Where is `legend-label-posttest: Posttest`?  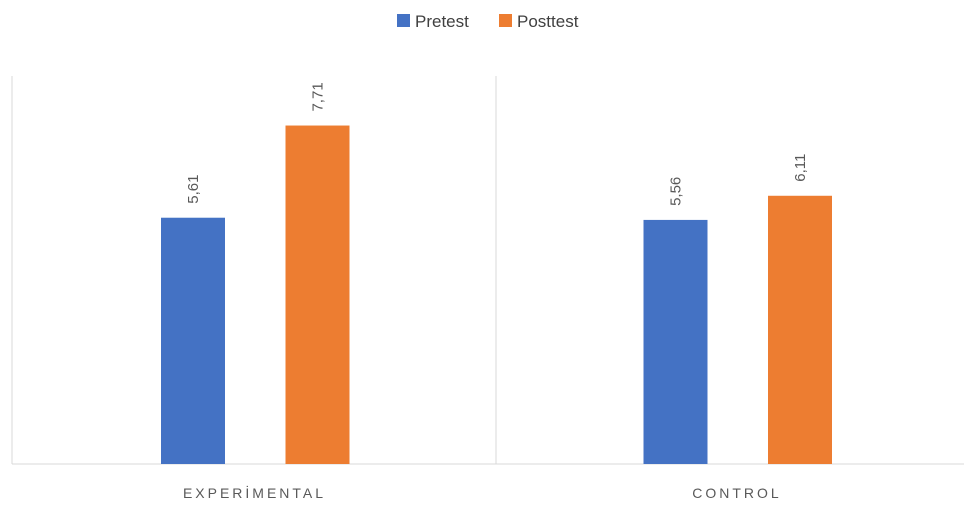
legend-label-posttest: Posttest is located at coordinates (548, 21).